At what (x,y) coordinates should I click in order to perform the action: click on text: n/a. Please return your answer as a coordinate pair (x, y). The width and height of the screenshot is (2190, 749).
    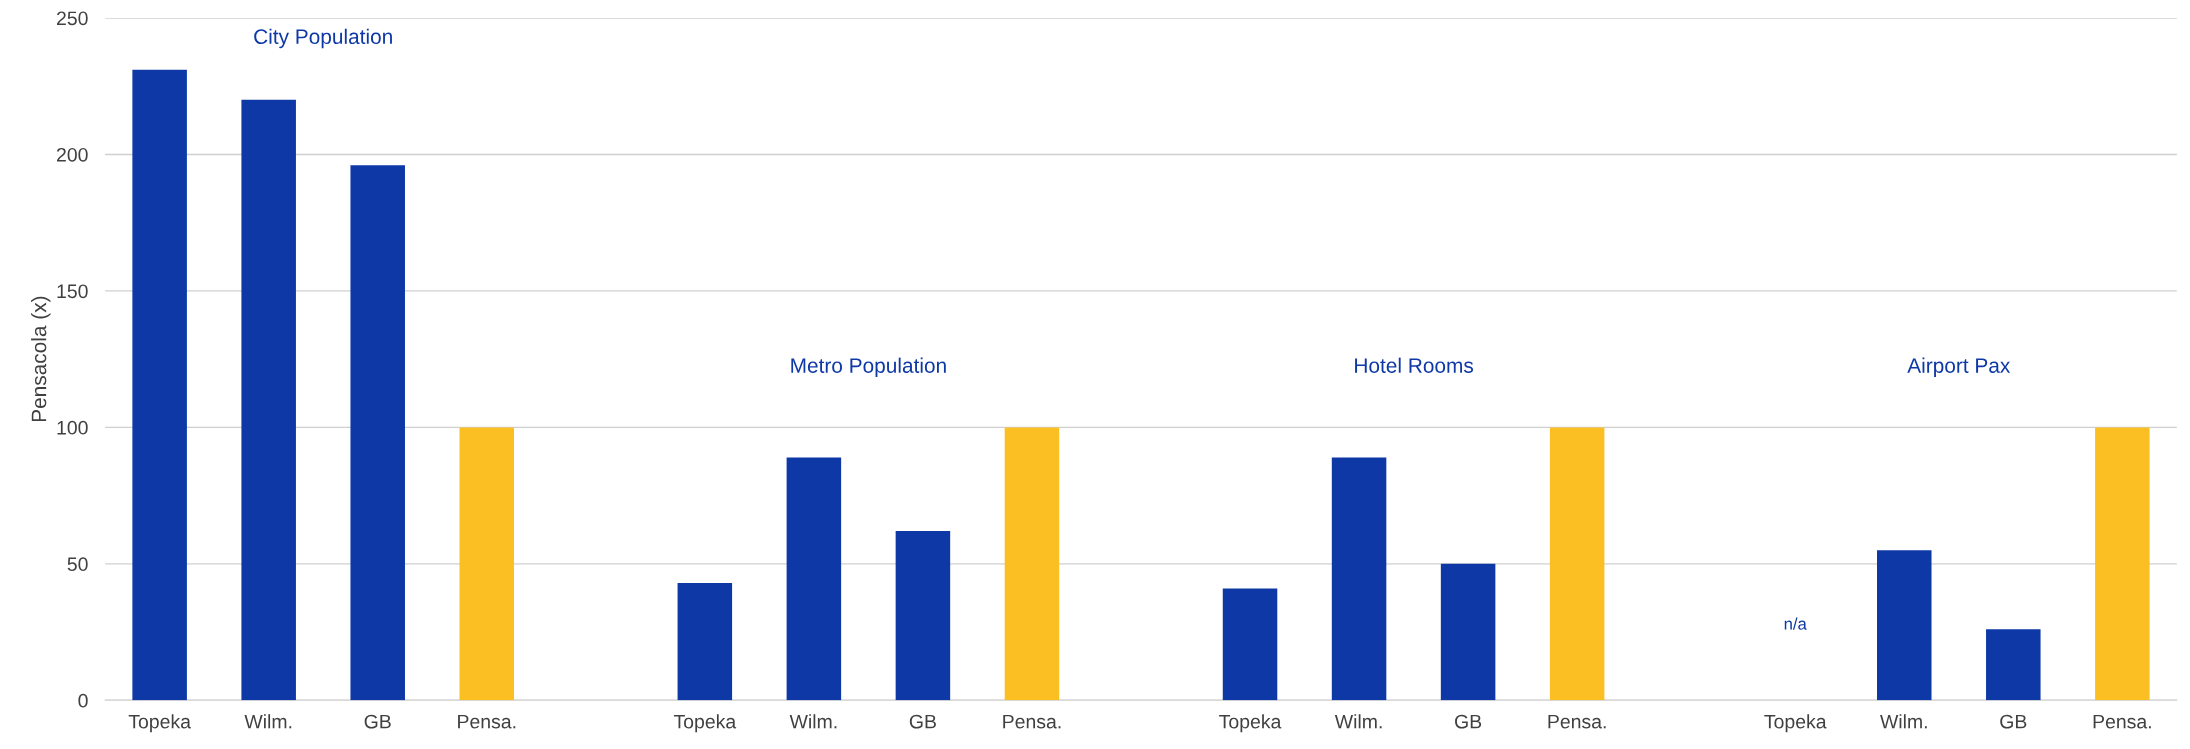
    Looking at the image, I should click on (1795, 623).